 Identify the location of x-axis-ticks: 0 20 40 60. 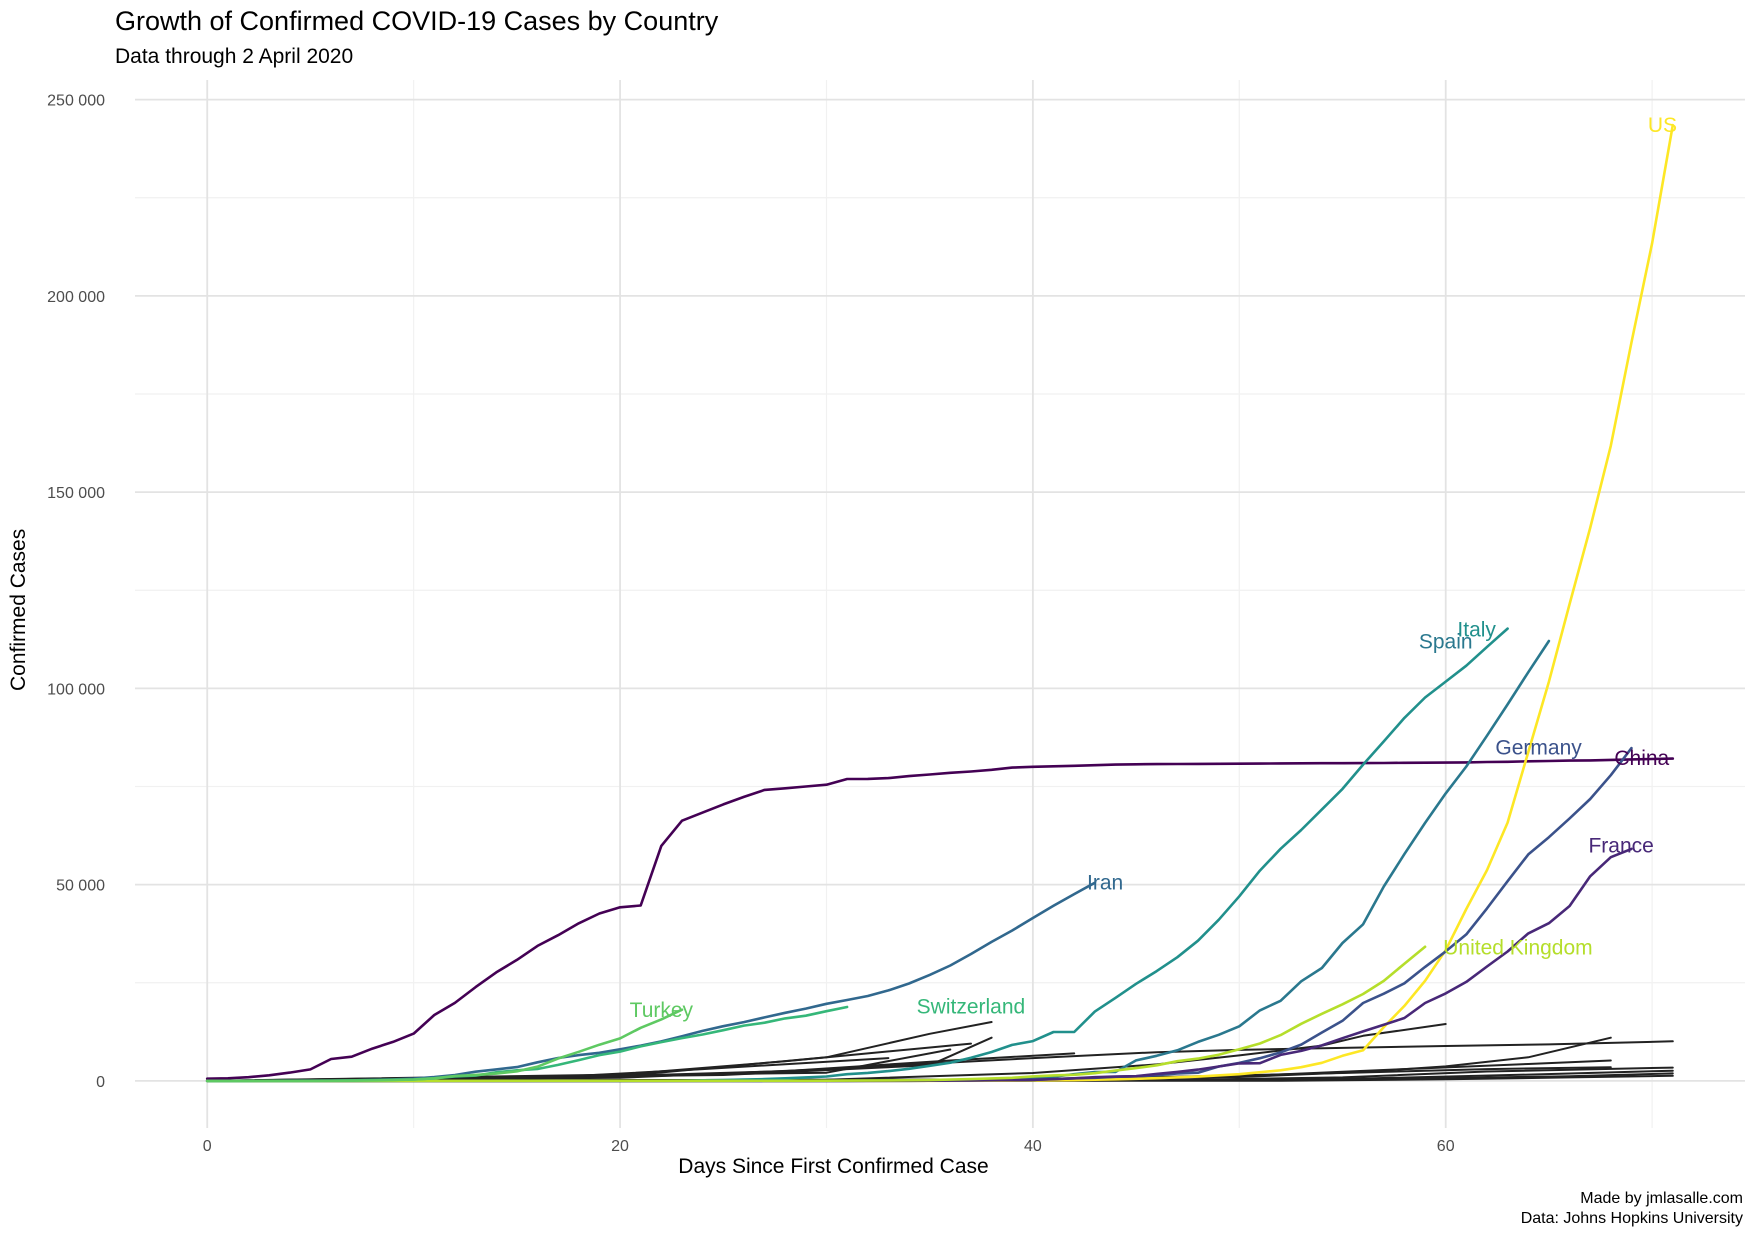
(829, 1146).